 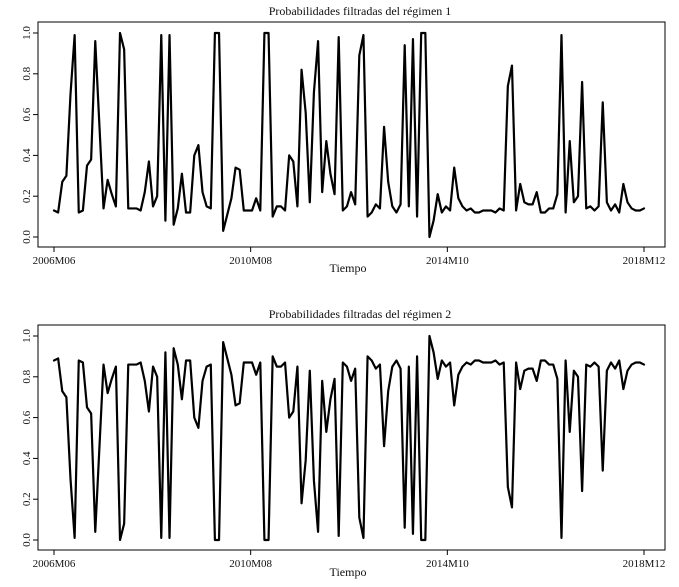 I want to click on y-tick-label-regime-1: 0.0, so click(x=27, y=237).